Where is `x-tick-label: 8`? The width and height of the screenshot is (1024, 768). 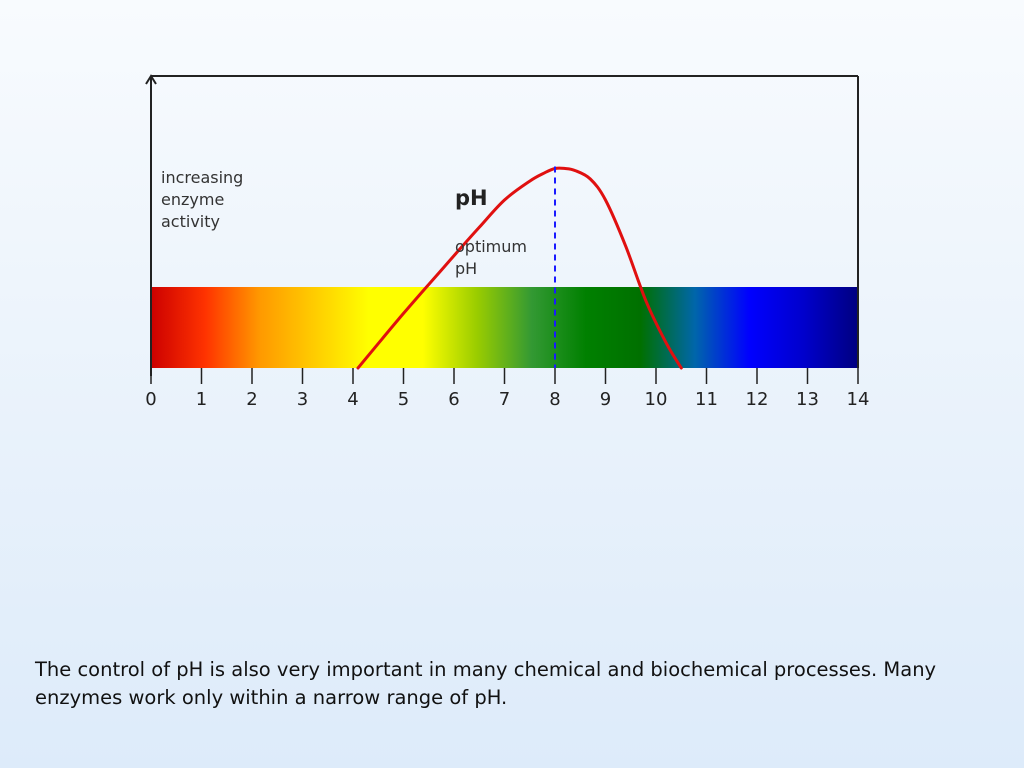
x-tick-label: 8 is located at coordinates (554, 399).